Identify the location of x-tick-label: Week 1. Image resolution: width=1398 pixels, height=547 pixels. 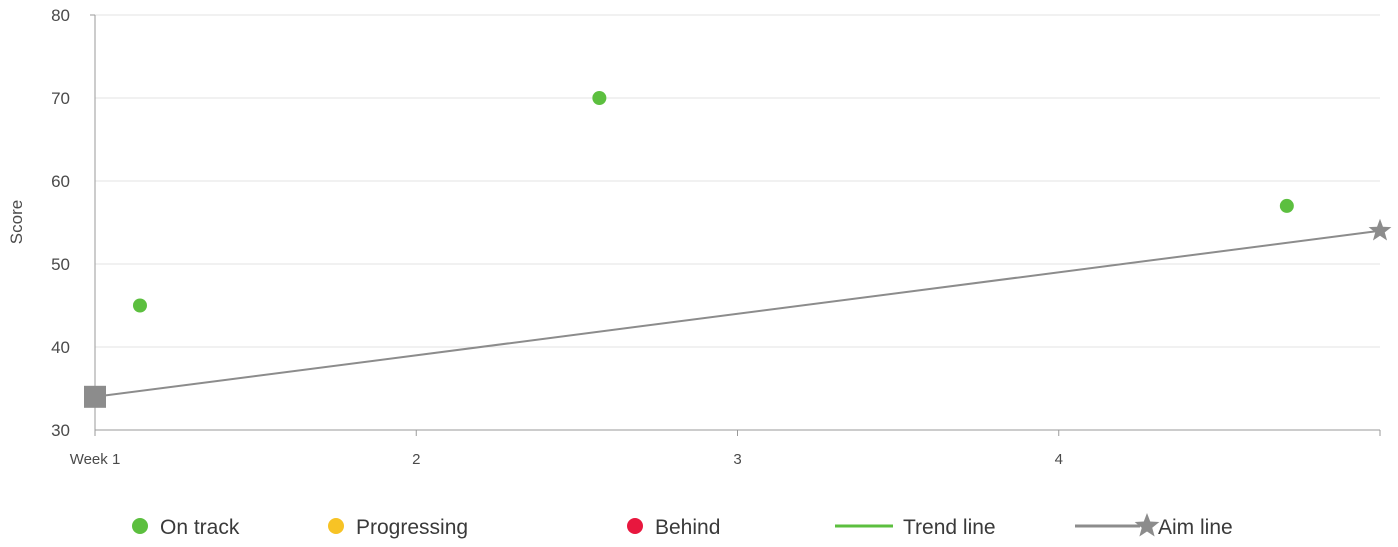
(95, 459).